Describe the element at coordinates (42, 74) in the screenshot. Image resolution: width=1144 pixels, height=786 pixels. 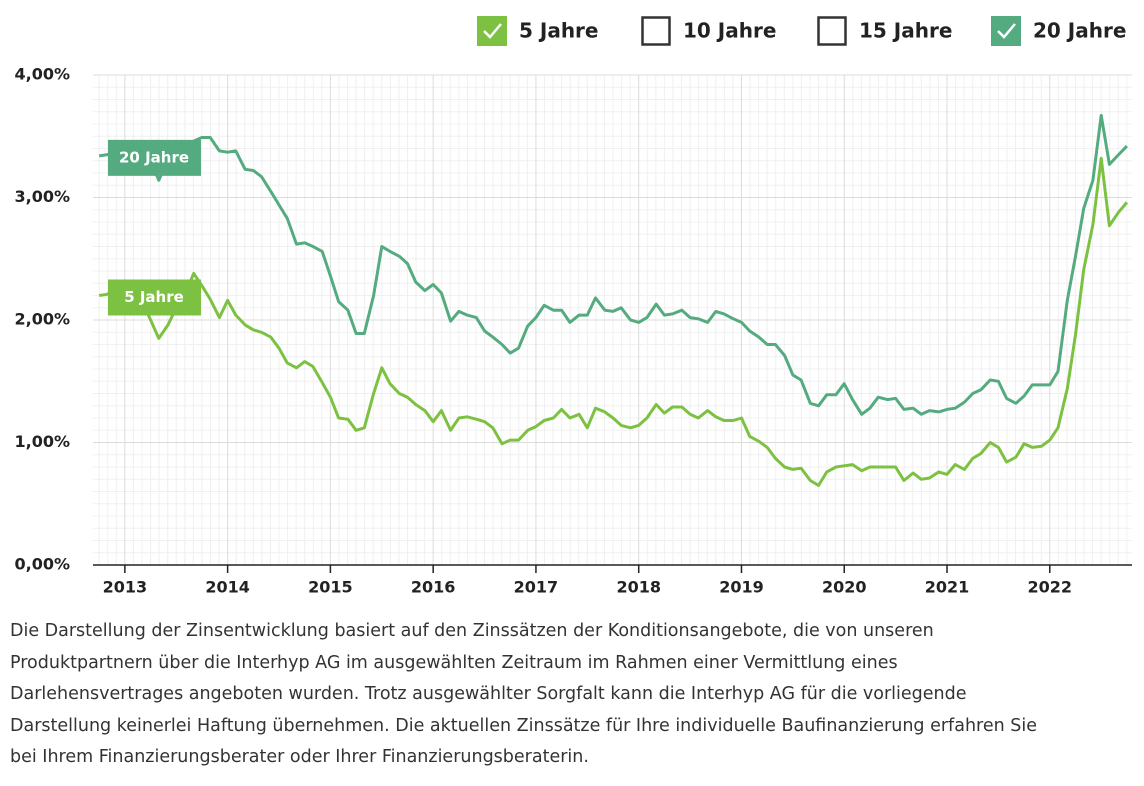
I see `y-tick-label: 4,00%` at that location.